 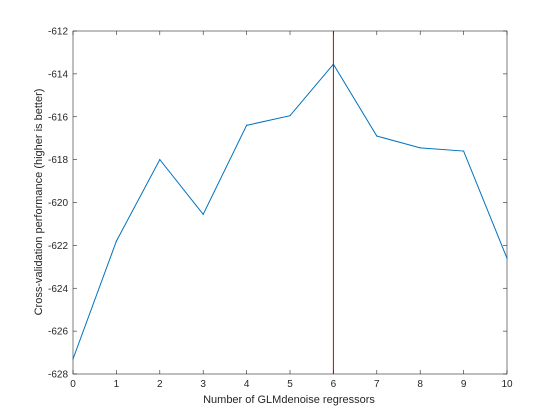 What do you see at coordinates (58, 32) in the screenshot?
I see `y-tick-label: -612` at bounding box center [58, 32].